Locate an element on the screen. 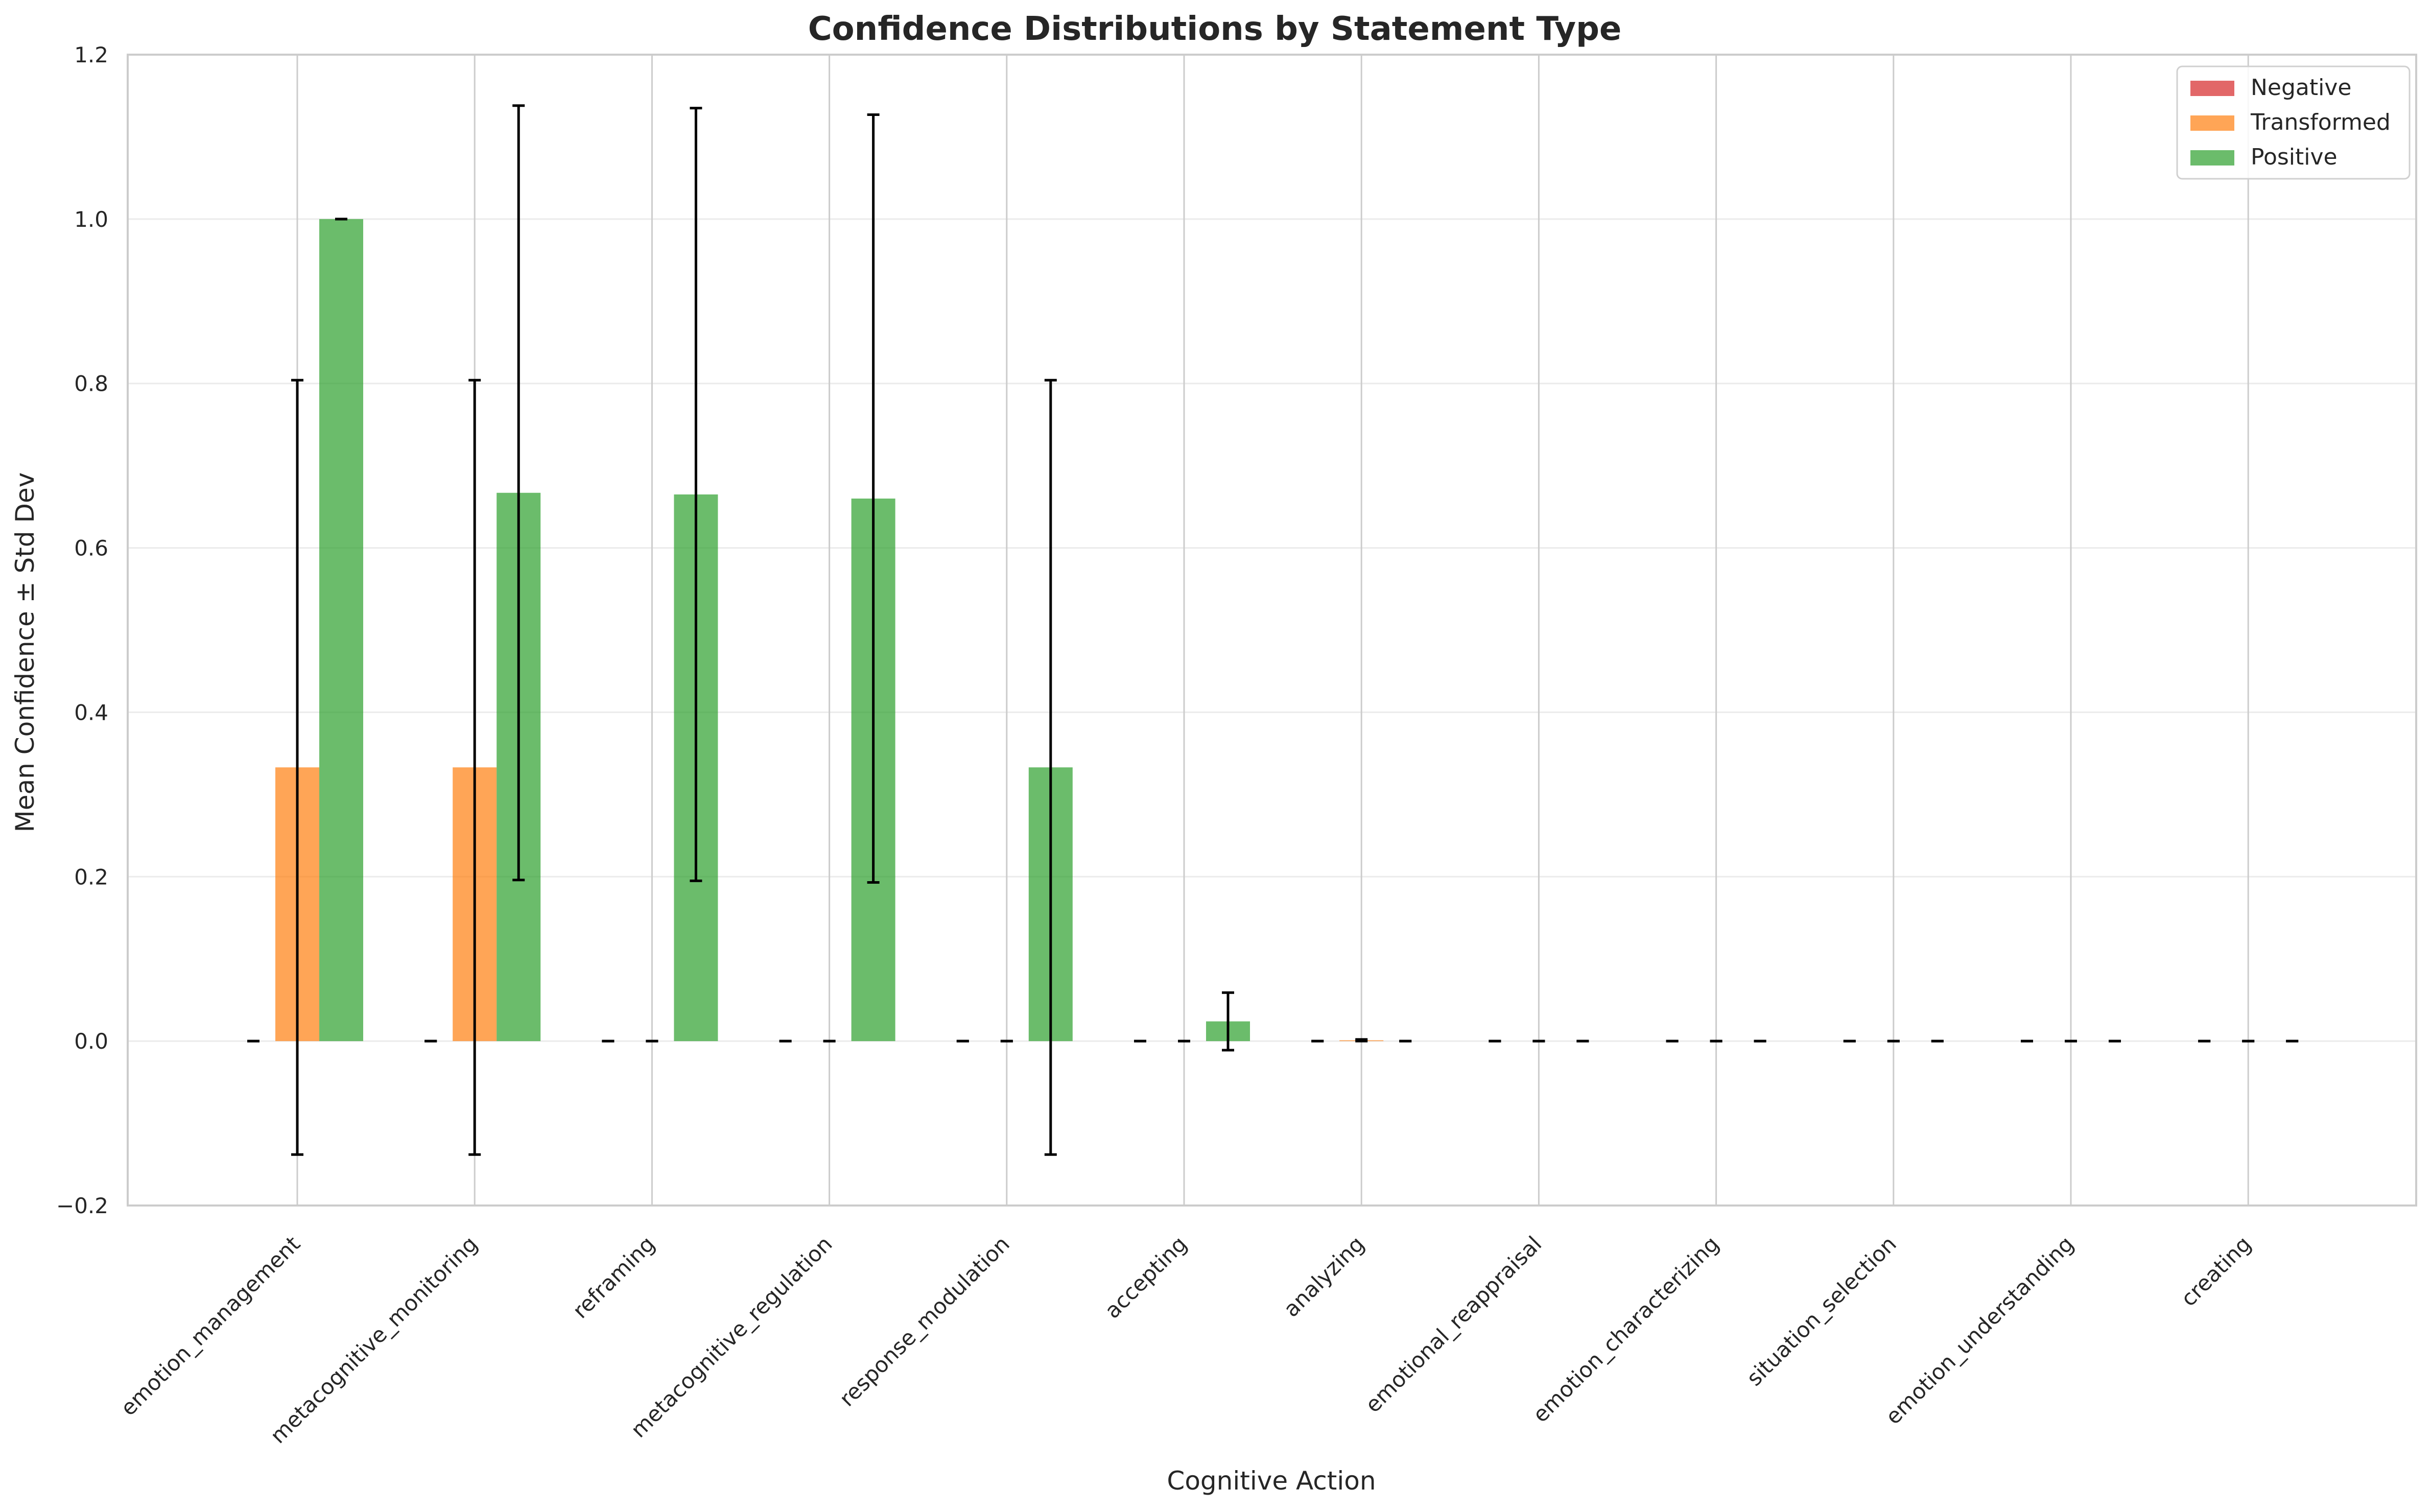 Image resolution: width=2431 pixels, height=1512 pixels. y-tick-label: 1.2 is located at coordinates (91, 54).